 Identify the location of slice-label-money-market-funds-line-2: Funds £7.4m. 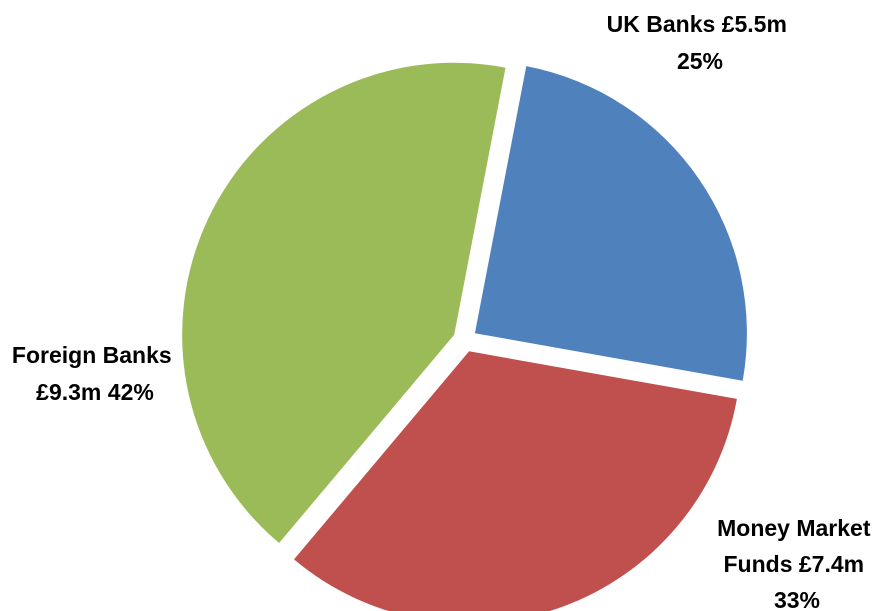
(794, 564).